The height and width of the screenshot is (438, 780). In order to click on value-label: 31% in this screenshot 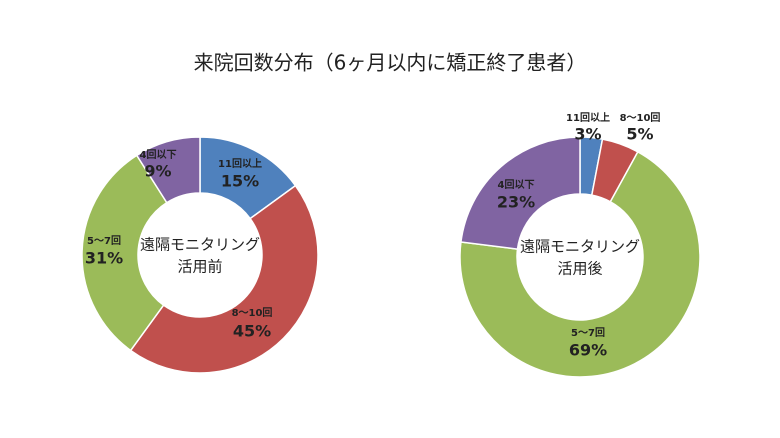, I will do `click(104, 258)`.